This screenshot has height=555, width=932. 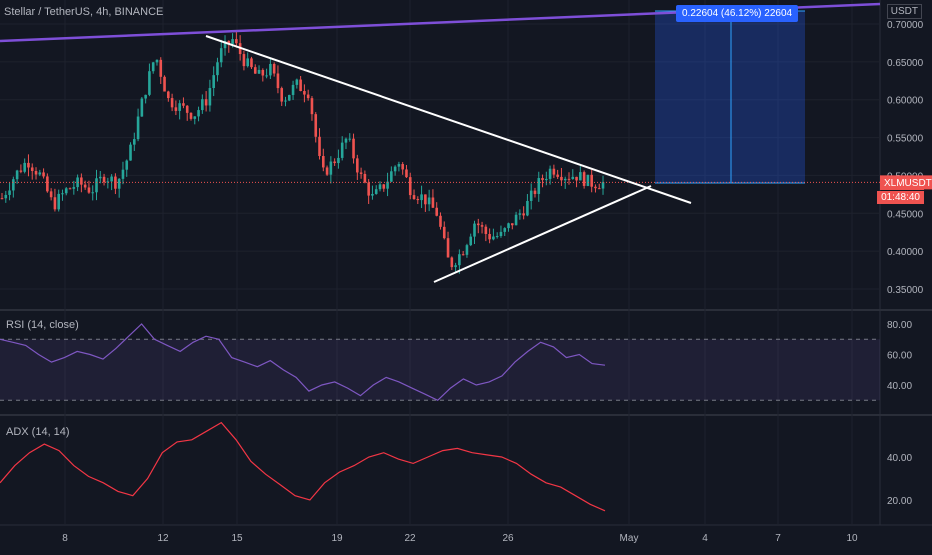 I want to click on currency-label: USDT, so click(x=904, y=11).